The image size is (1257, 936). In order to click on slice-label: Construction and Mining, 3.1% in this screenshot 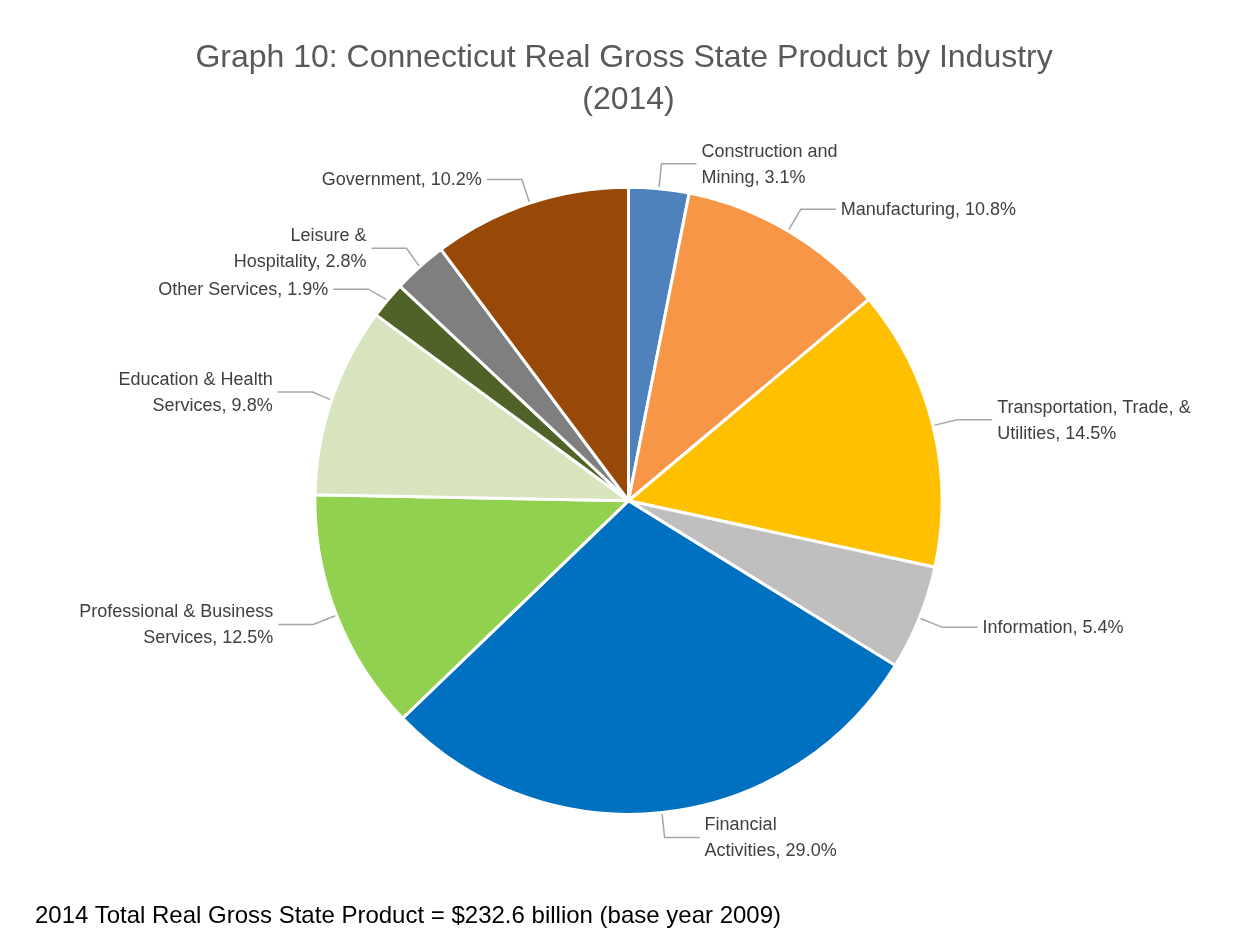, I will do `click(769, 163)`.